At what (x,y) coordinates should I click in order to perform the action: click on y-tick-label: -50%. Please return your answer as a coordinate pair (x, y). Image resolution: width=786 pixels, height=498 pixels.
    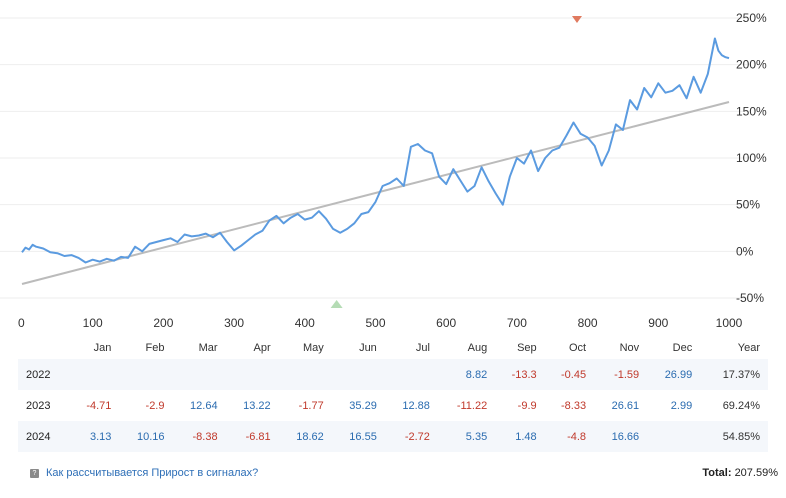
    Looking at the image, I should click on (750, 298).